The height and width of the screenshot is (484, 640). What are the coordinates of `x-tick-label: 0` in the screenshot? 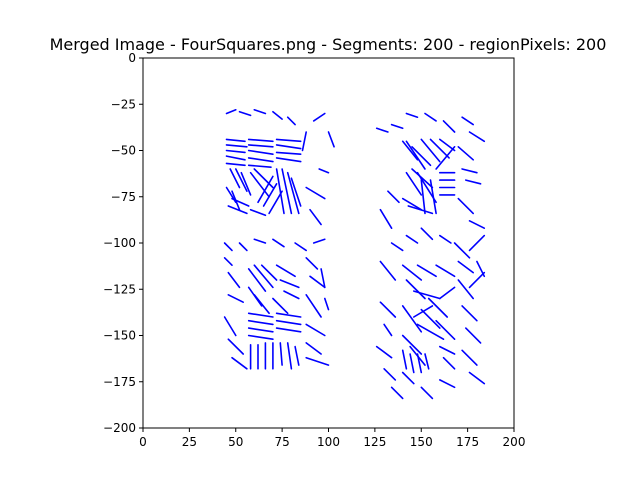 It's located at (143, 442).